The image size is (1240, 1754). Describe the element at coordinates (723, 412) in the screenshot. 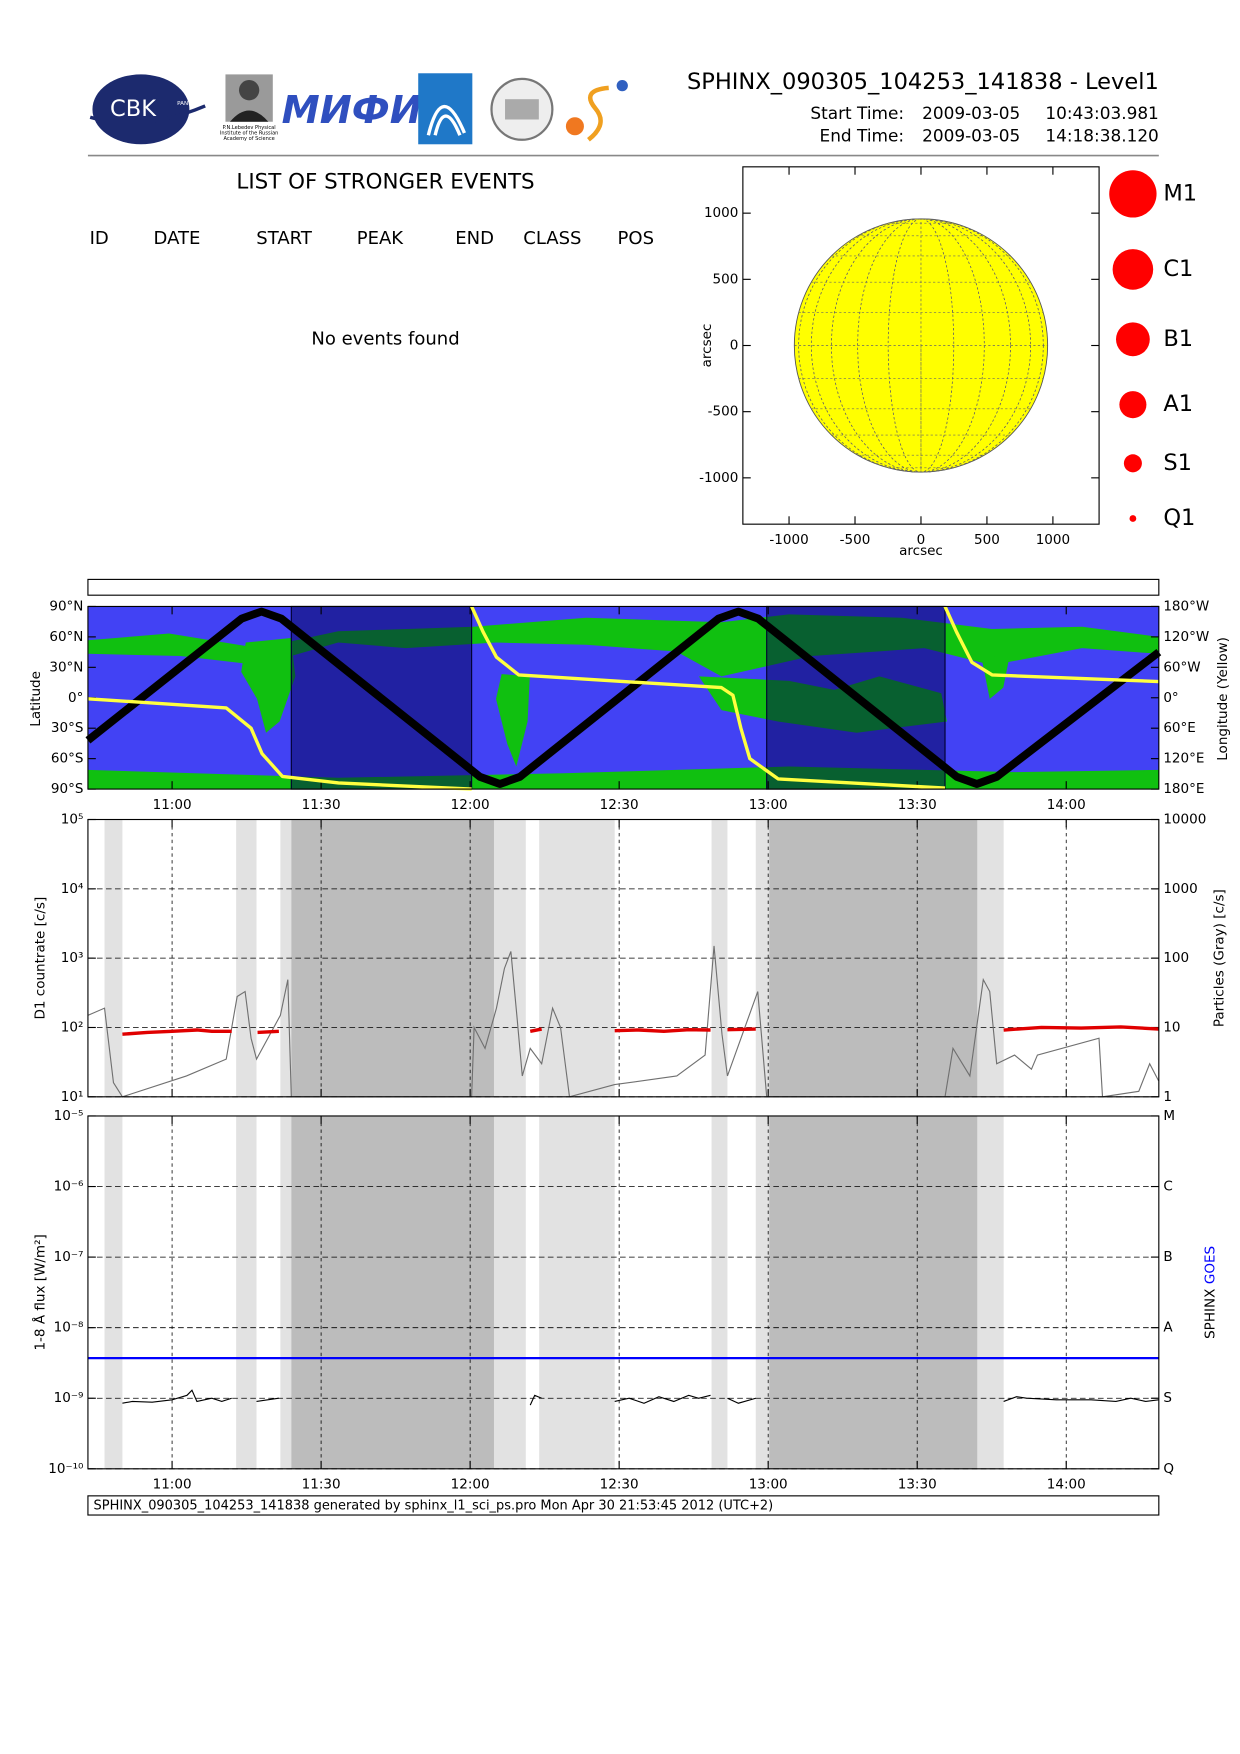

I see `y-tick-label: -500` at that location.